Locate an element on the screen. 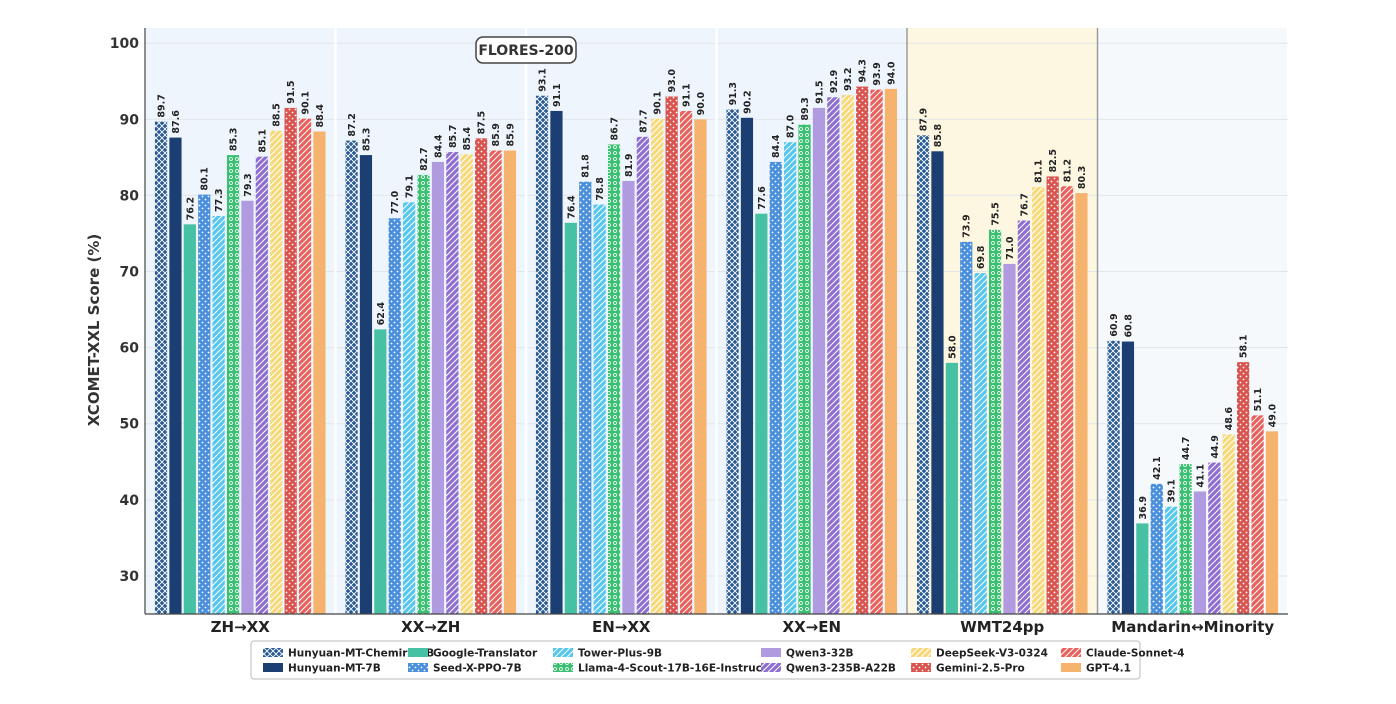 This screenshot has height=704, width=1396. value-label: 93.1 is located at coordinates (543, 79).